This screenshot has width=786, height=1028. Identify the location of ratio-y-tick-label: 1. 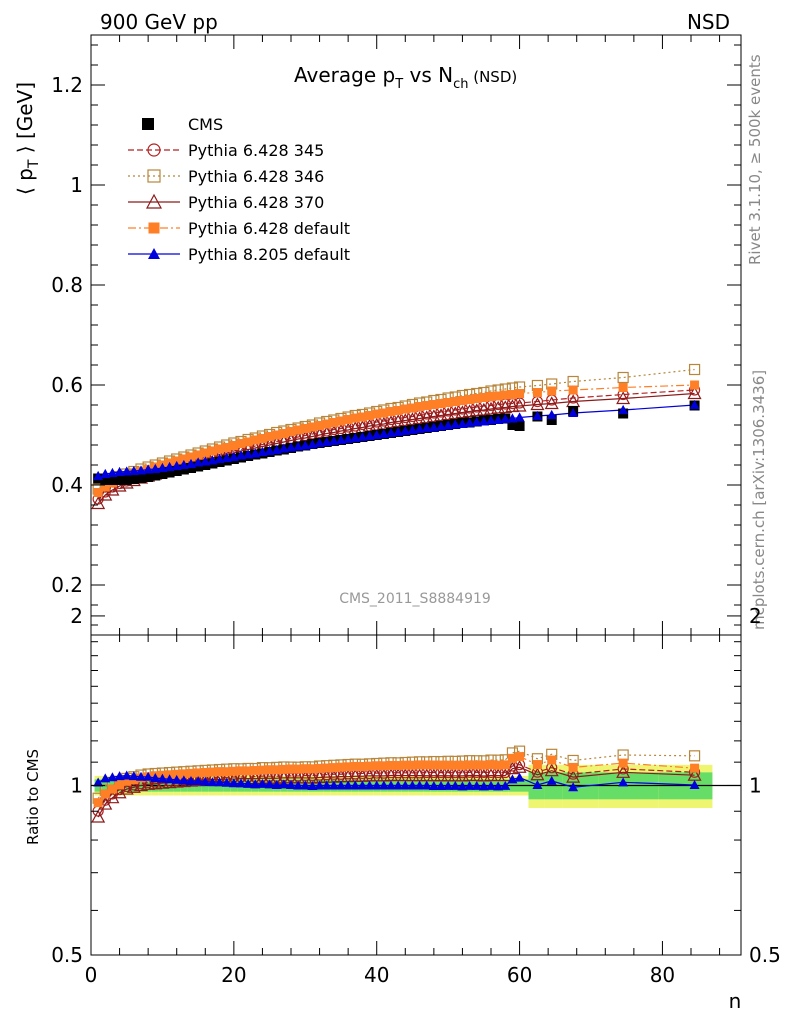
(76, 785).